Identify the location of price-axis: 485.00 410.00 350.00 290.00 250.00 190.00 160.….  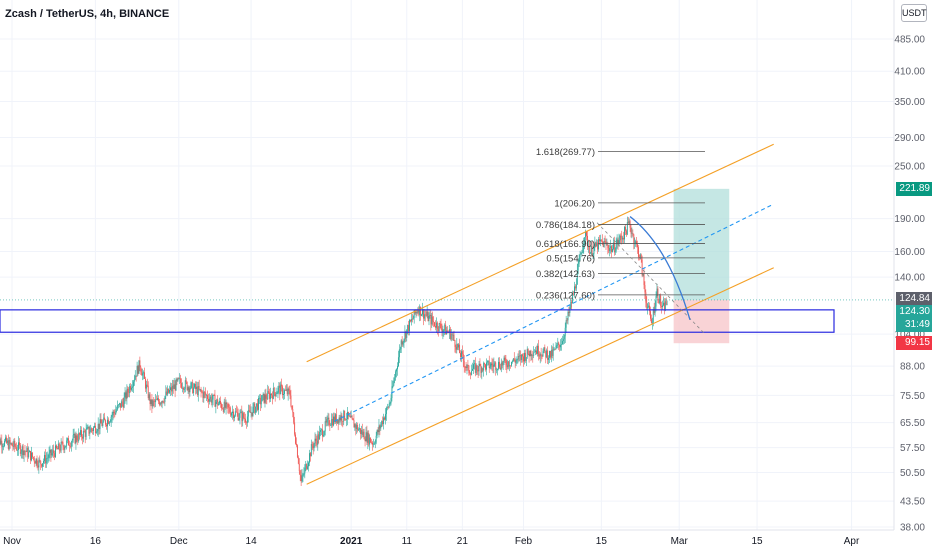
(909, 267).